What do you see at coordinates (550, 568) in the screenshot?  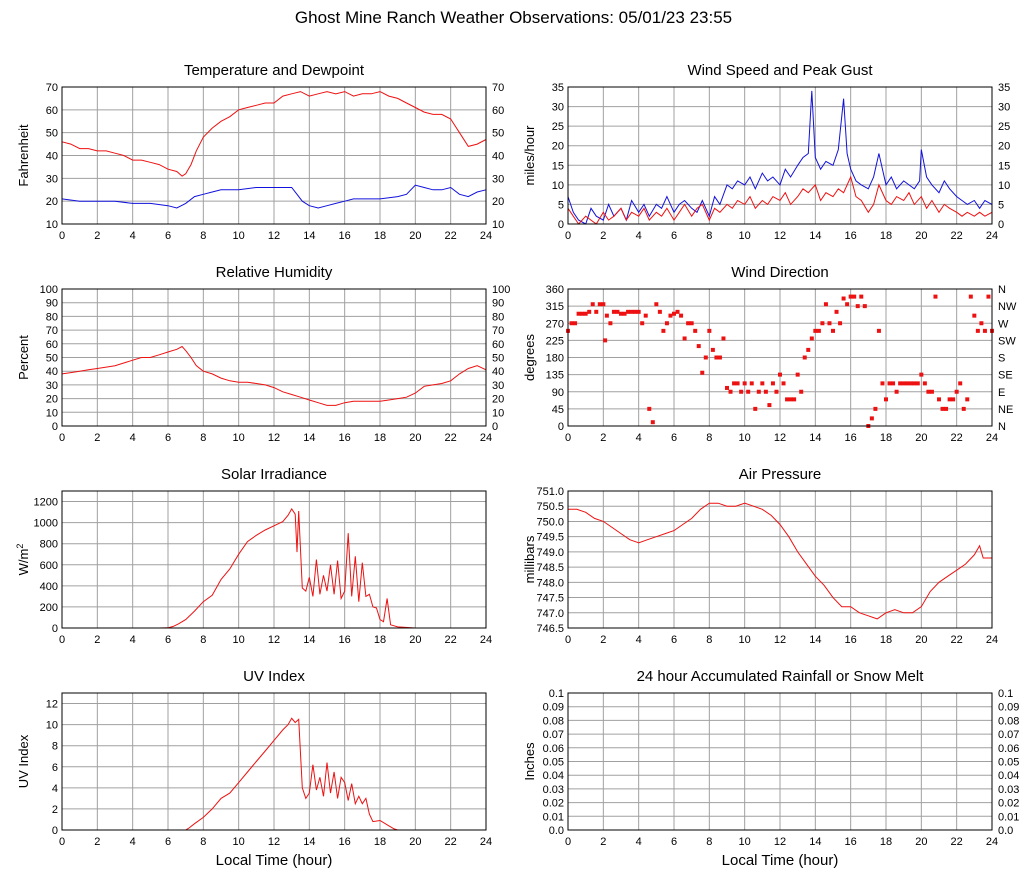 I see `y-tick-label: 748.5` at bounding box center [550, 568].